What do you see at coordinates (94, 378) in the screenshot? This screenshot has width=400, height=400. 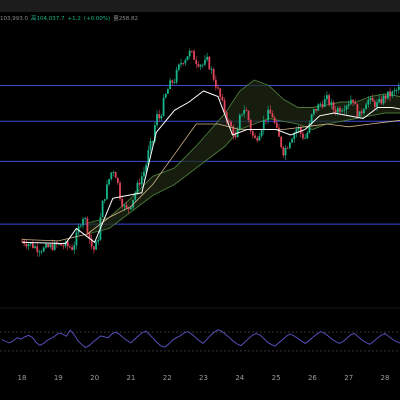 I see `x-tick-label-20: 20` at bounding box center [94, 378].